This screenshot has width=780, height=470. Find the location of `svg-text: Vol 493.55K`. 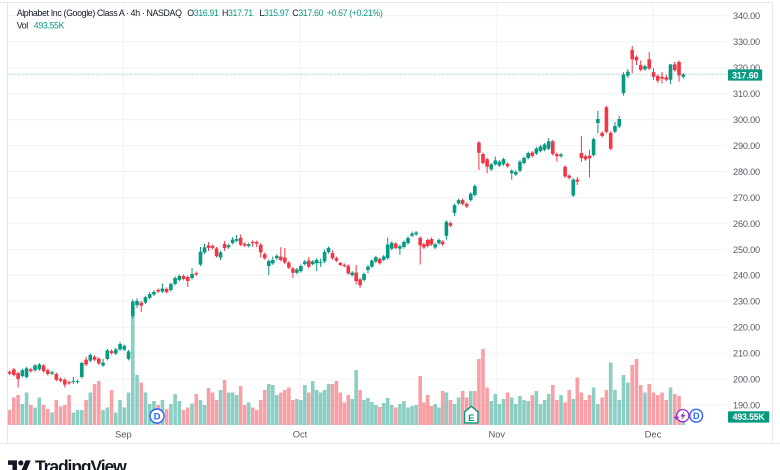

svg-text: Vol 493.55K is located at coordinates (41, 26).